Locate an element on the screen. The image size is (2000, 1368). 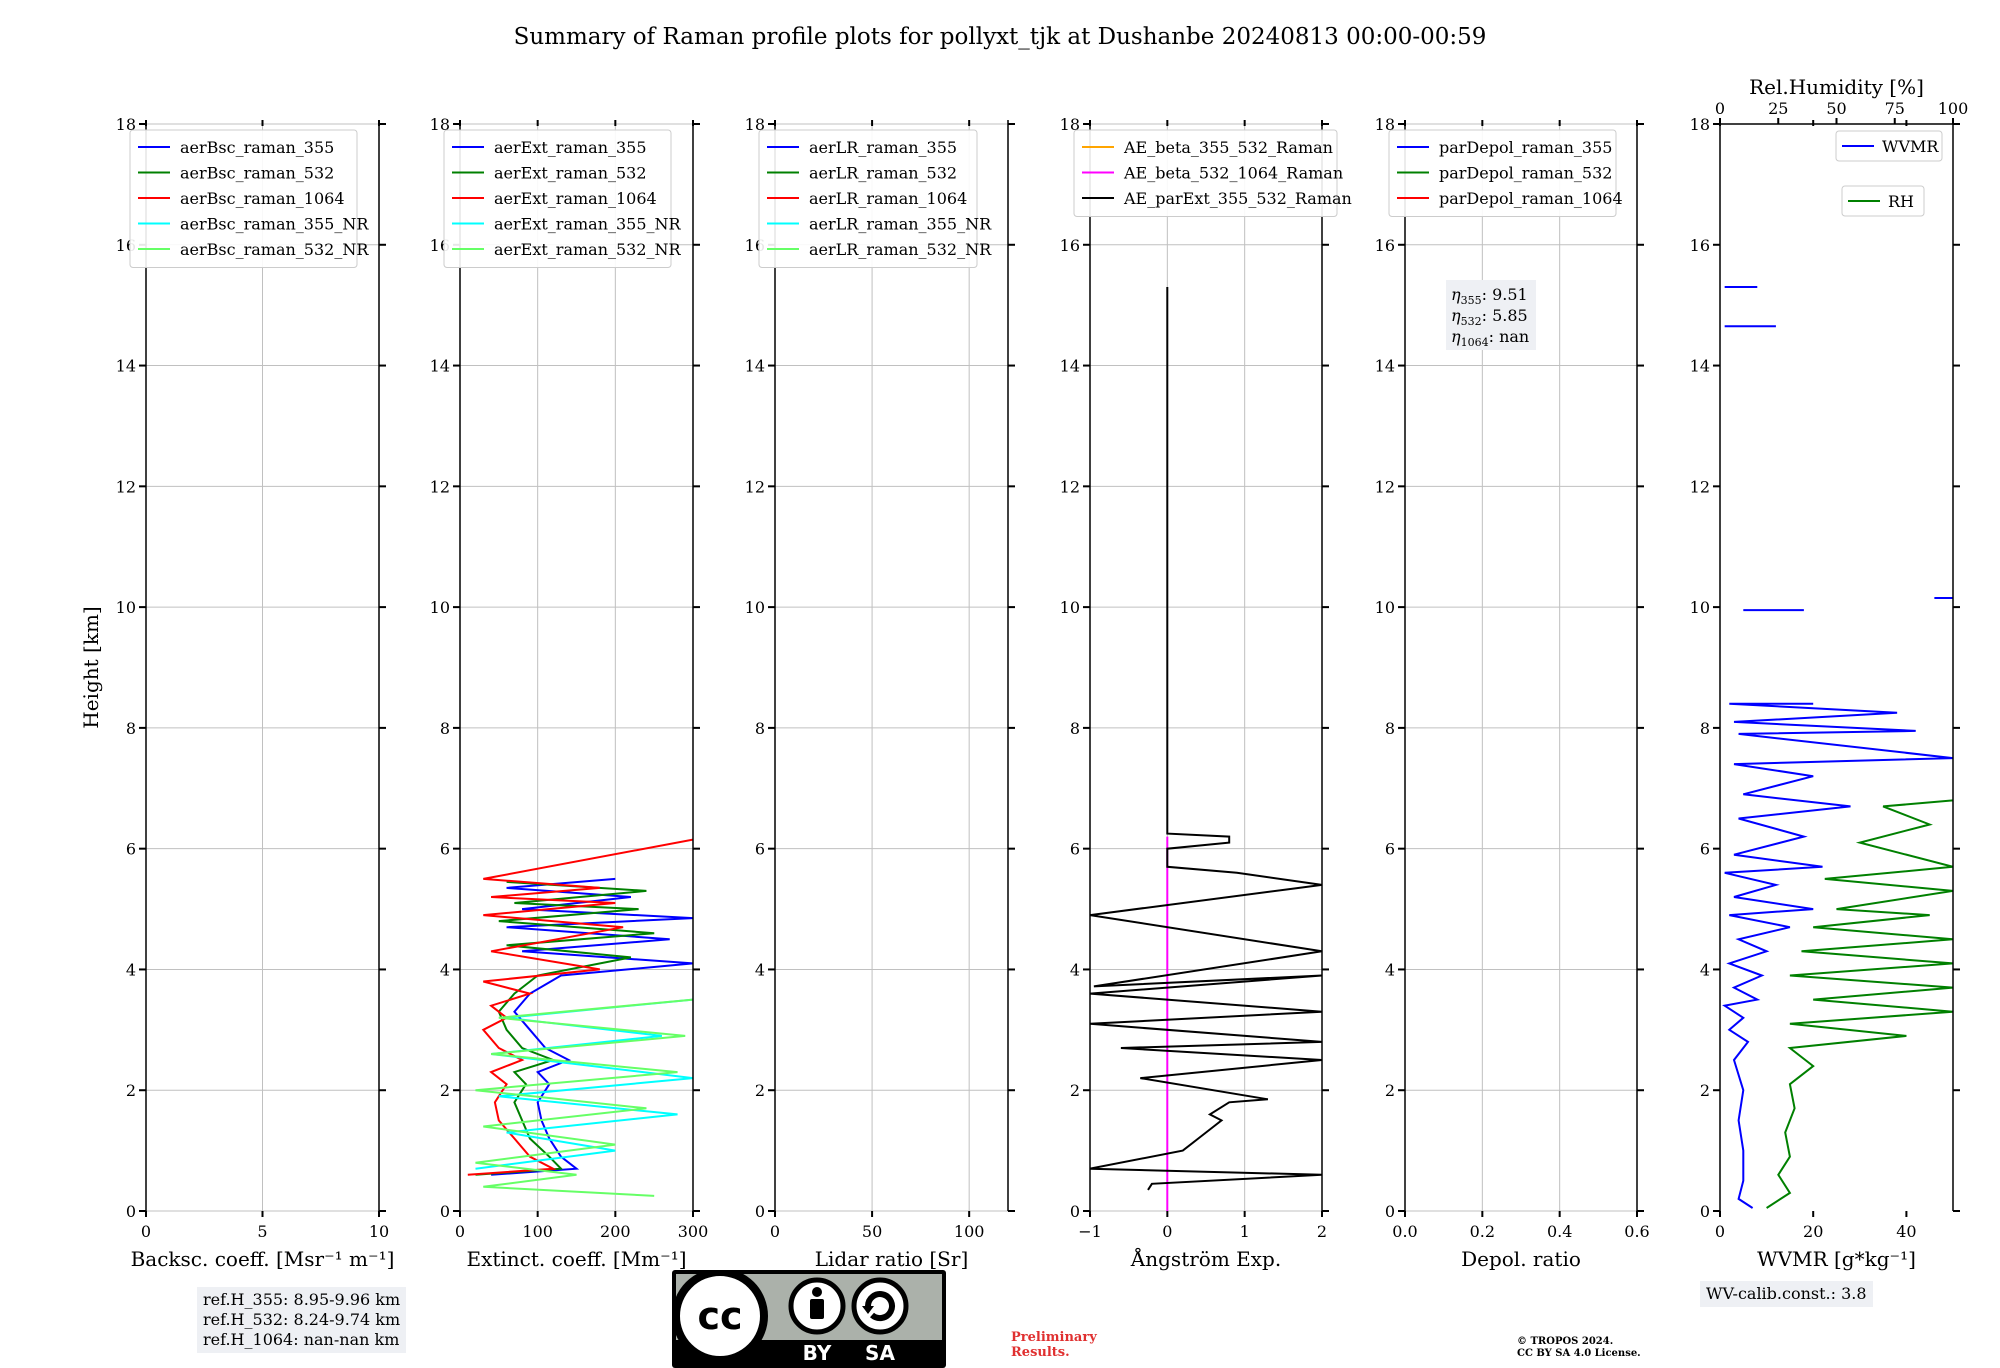
x-tick-label: 40 is located at coordinates (1906, 1231).